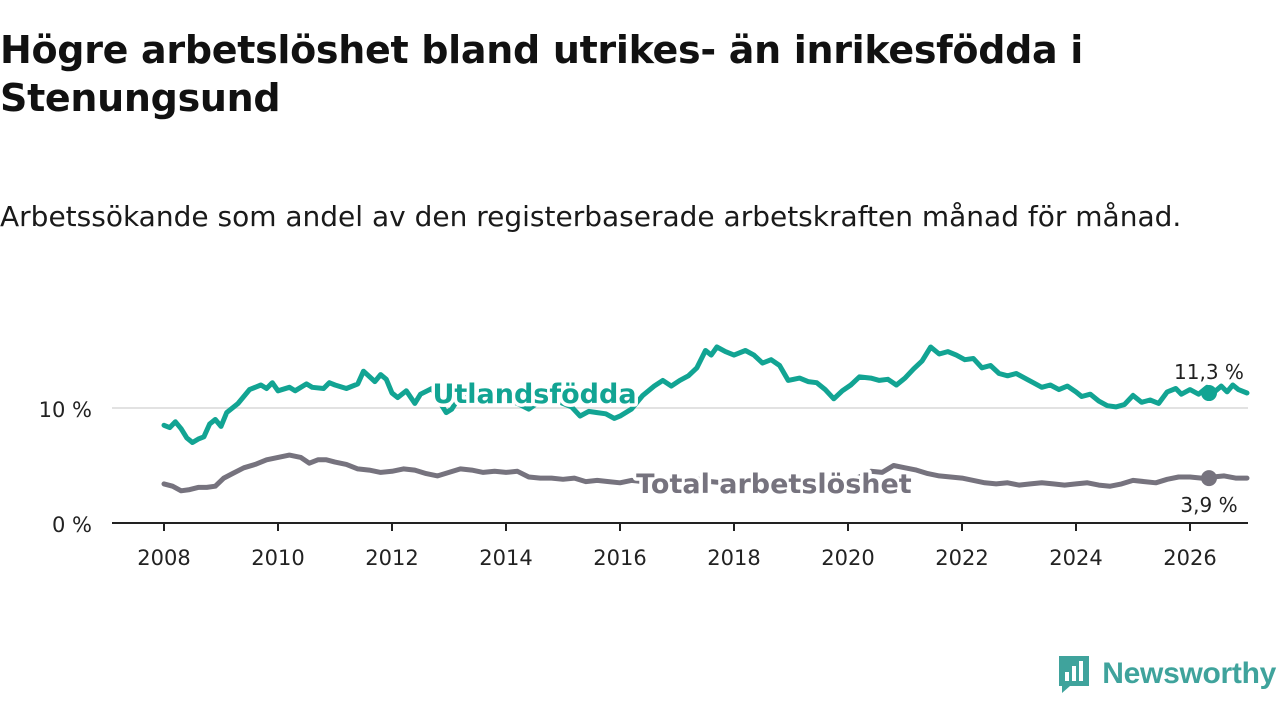 This screenshot has height=720, width=1280. I want to click on x-tick-label: 2016, so click(619, 558).